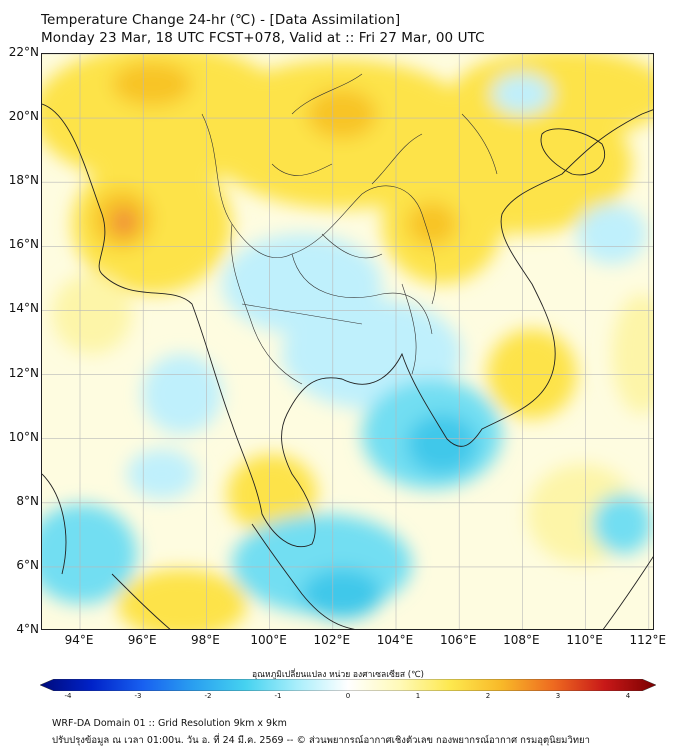 Image resolution: width=676 pixels, height=756 pixels. I want to click on lat-label: 16°N, so click(23, 244).